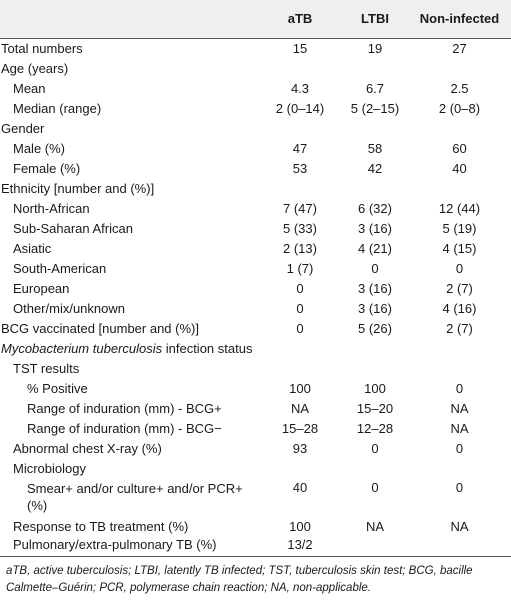  Describe the element at coordinates (300, 428) in the screenshot. I see `cell-atb: 15–28` at that location.